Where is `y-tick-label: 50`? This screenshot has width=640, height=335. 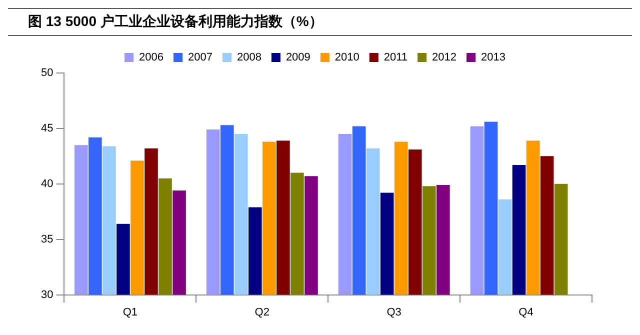 y-tick-label: 50 is located at coordinates (47, 73).